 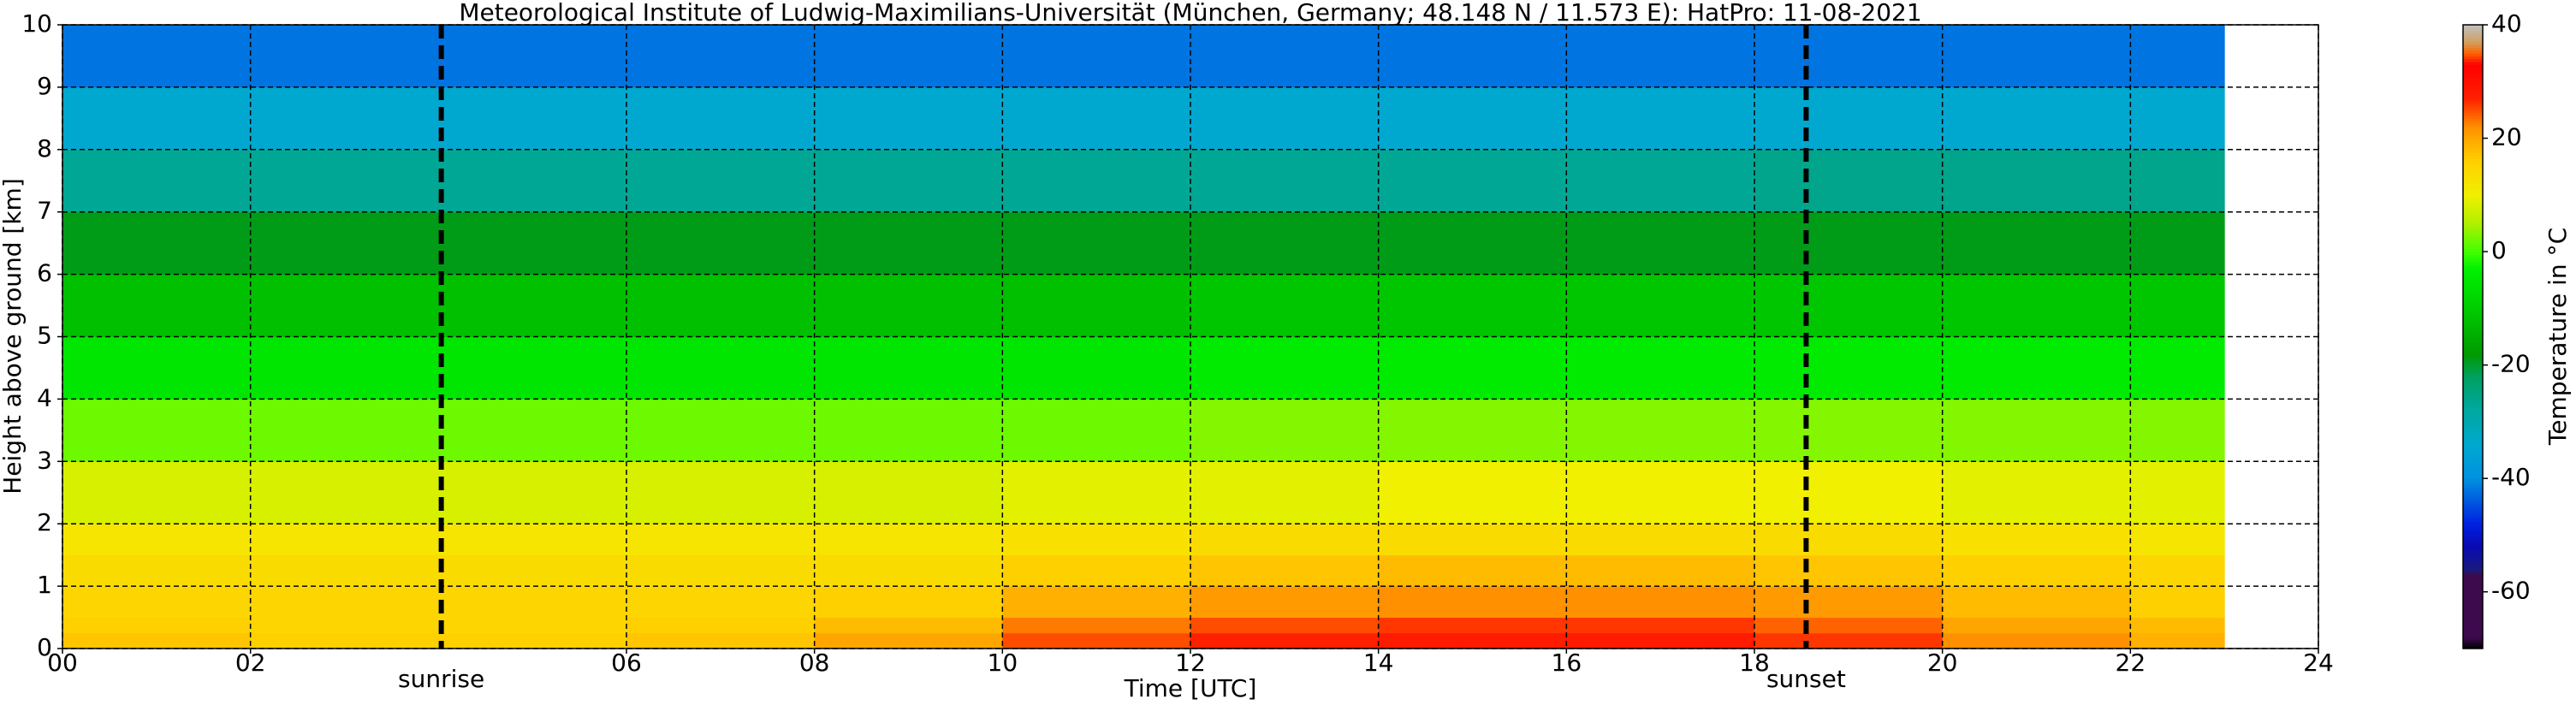 I want to click on colorbar-tick-label: 20, so click(x=2506, y=137).